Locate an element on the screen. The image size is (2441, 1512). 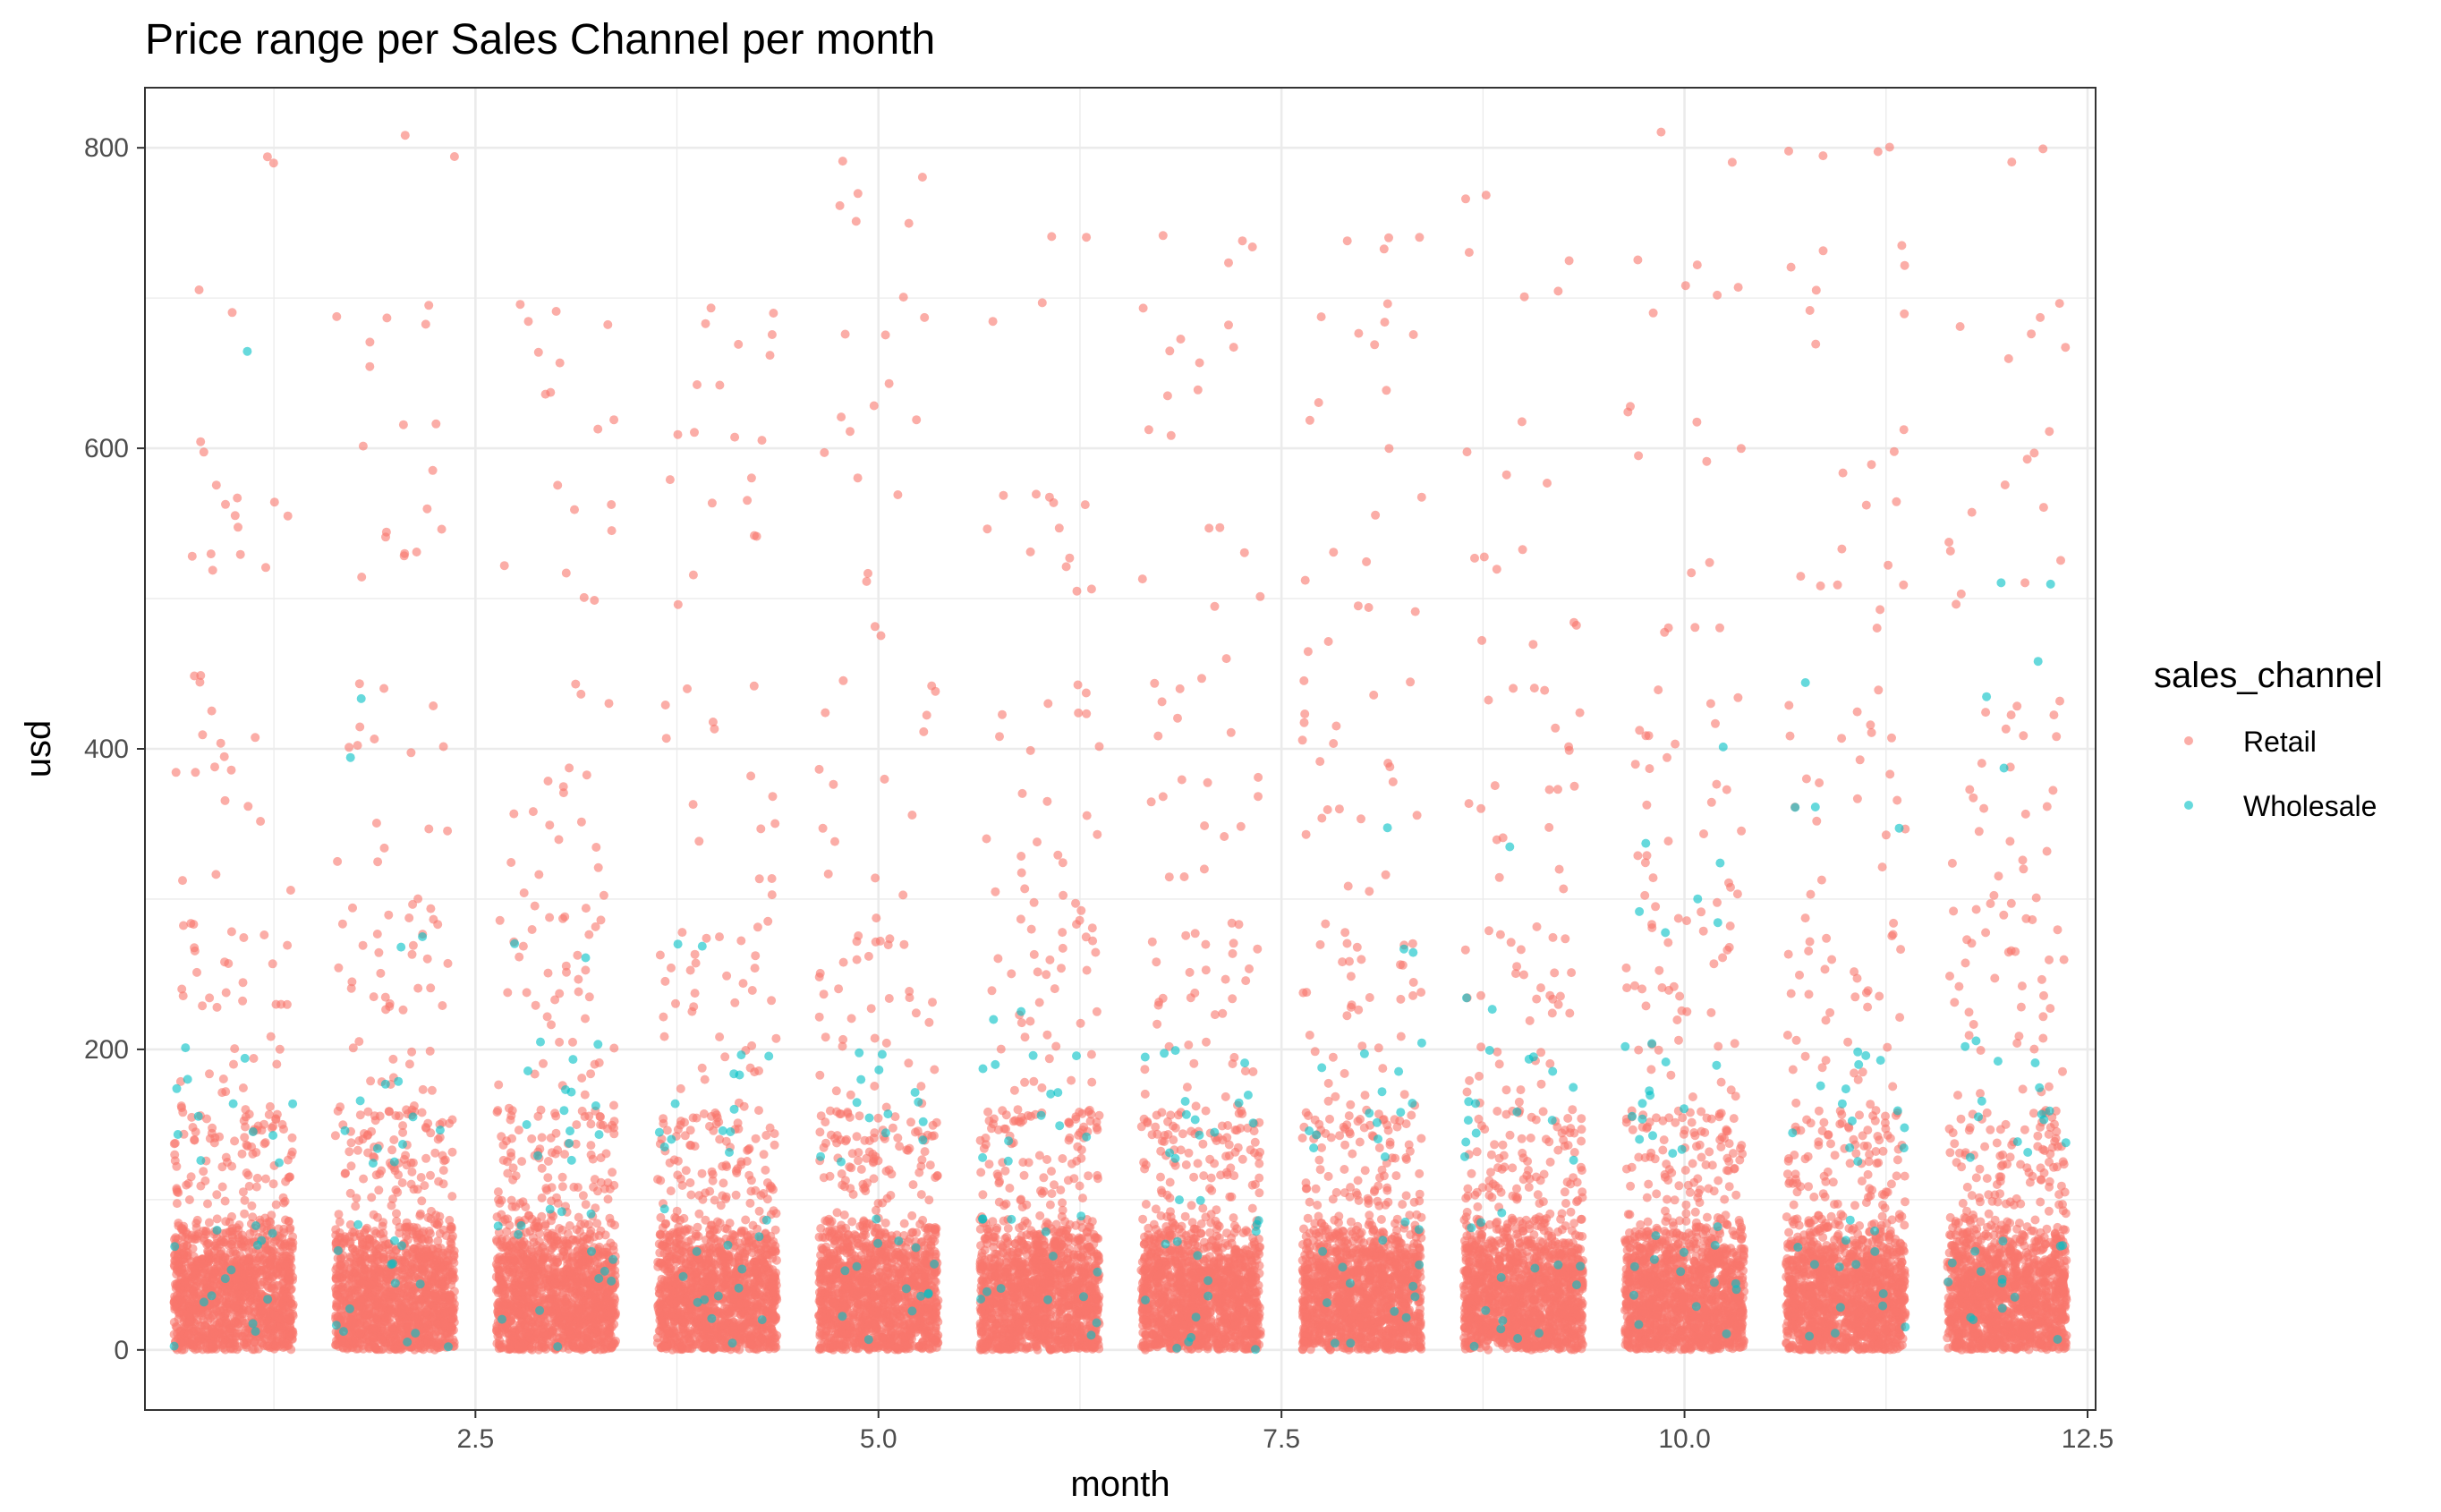
chart-title: Price range per Sales Channel per month is located at coordinates (540, 40).